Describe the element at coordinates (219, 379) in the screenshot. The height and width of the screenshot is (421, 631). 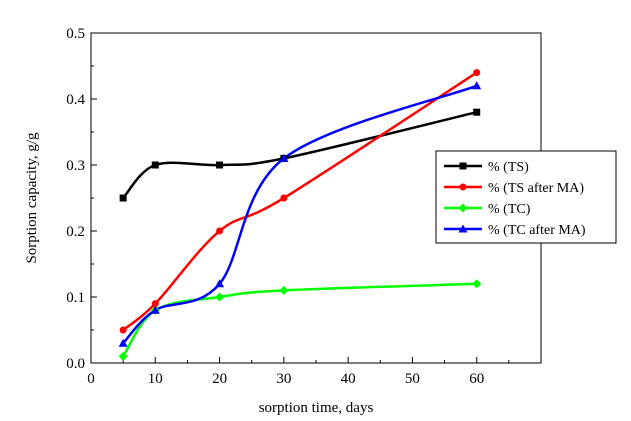
I see `x-tick-label: 20` at that location.